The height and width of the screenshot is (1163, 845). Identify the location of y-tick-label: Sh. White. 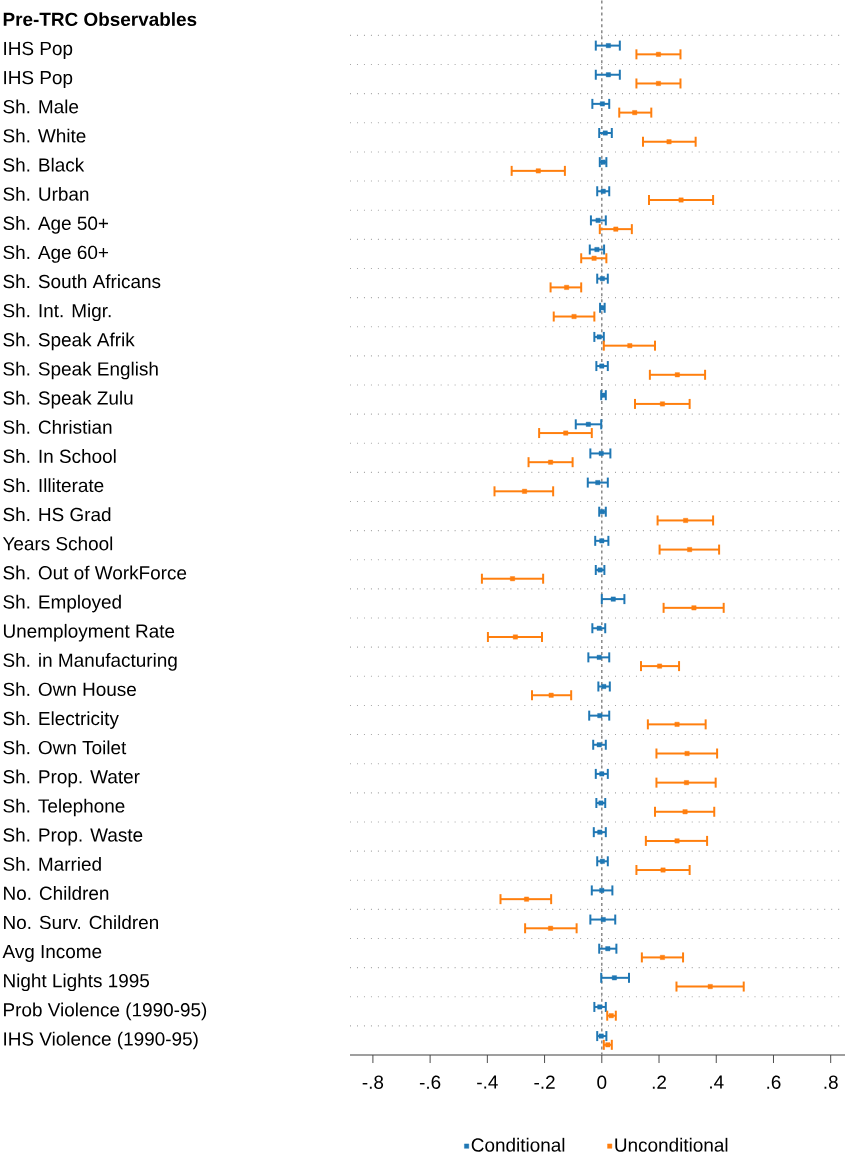
(44, 135).